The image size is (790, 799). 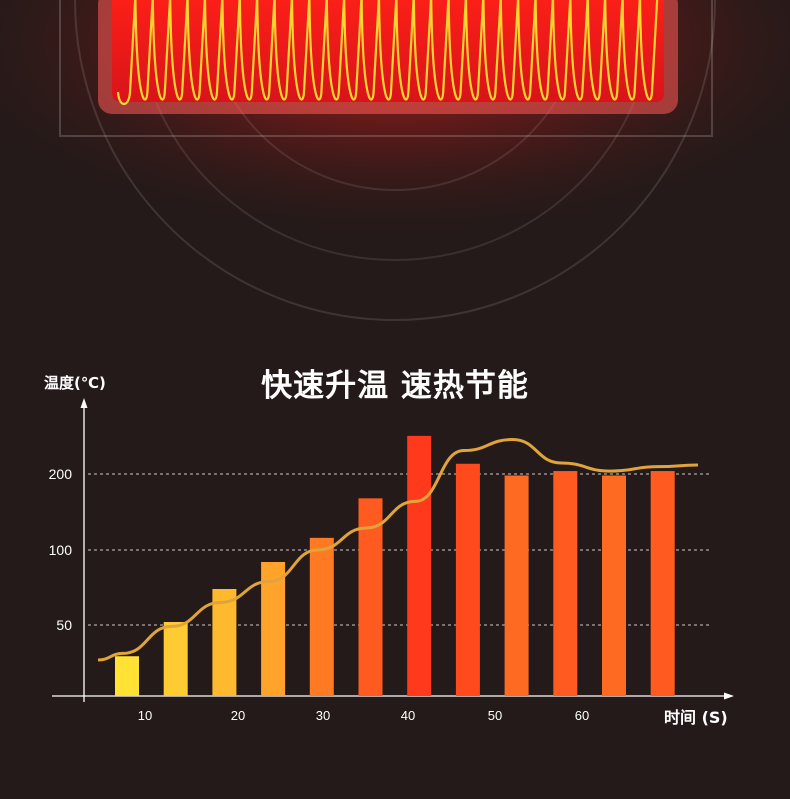 I want to click on x-tick-label: 30, so click(x=323, y=715).